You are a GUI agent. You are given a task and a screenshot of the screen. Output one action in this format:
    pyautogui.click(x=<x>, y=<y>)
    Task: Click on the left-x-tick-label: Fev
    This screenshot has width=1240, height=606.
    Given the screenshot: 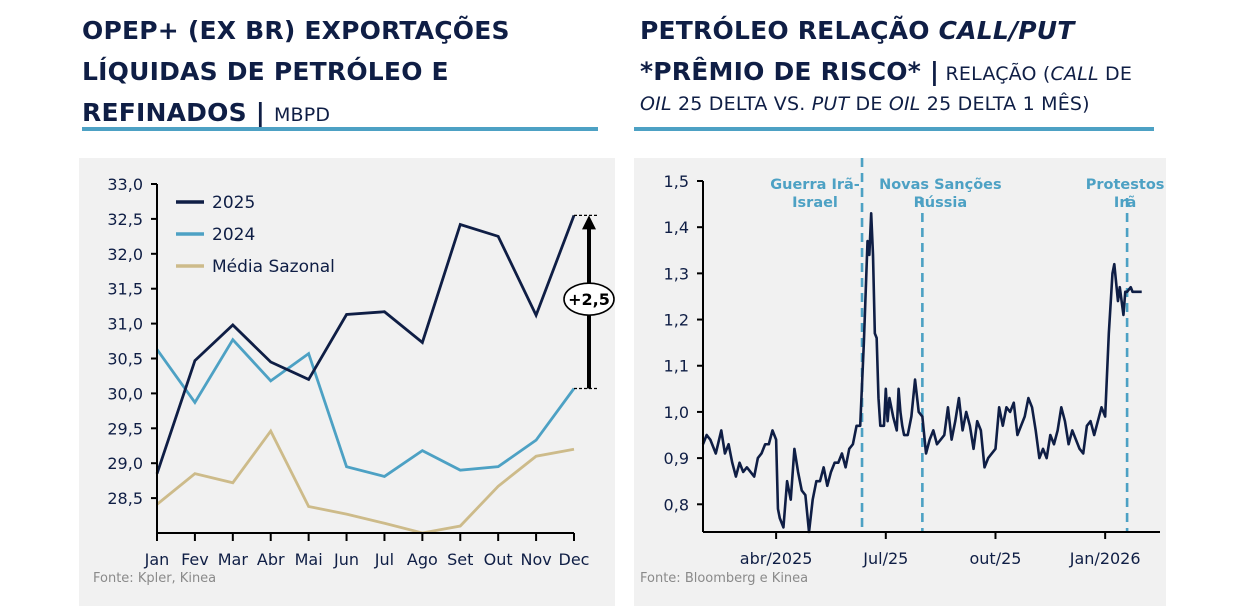 What is the action you would take?
    pyautogui.click(x=195, y=559)
    